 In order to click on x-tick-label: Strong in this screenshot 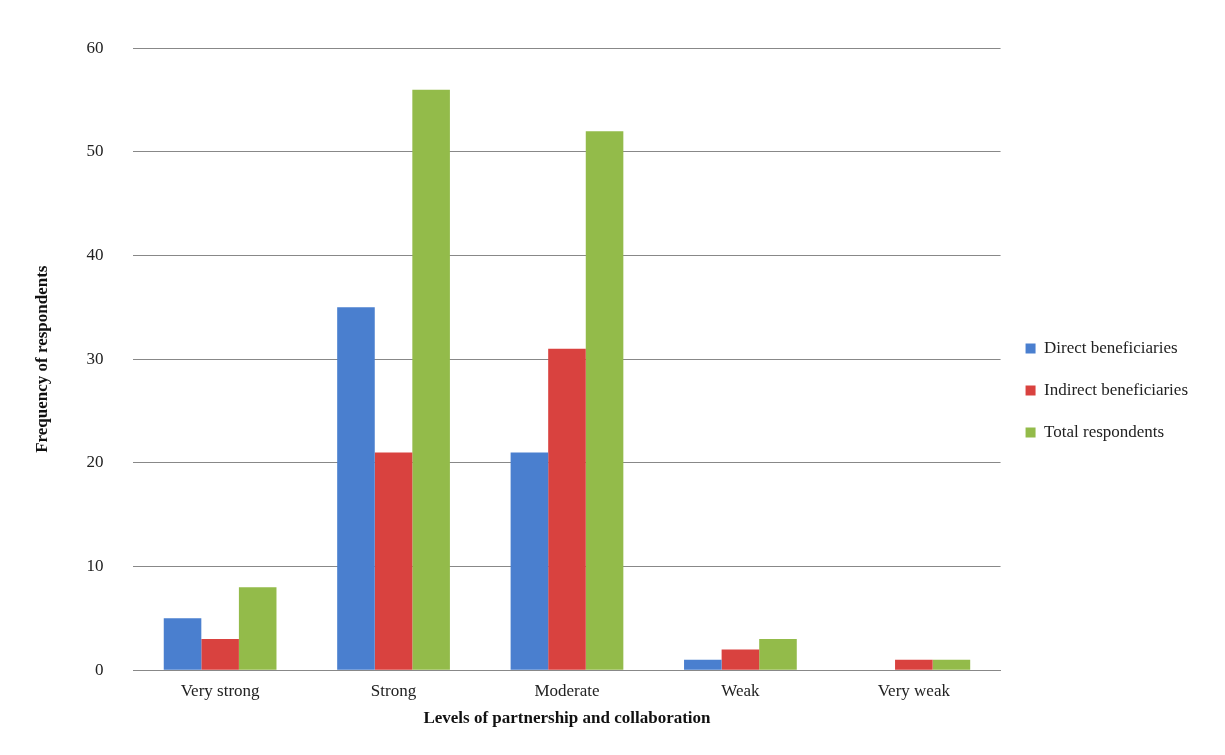, I will do `click(393, 690)`.